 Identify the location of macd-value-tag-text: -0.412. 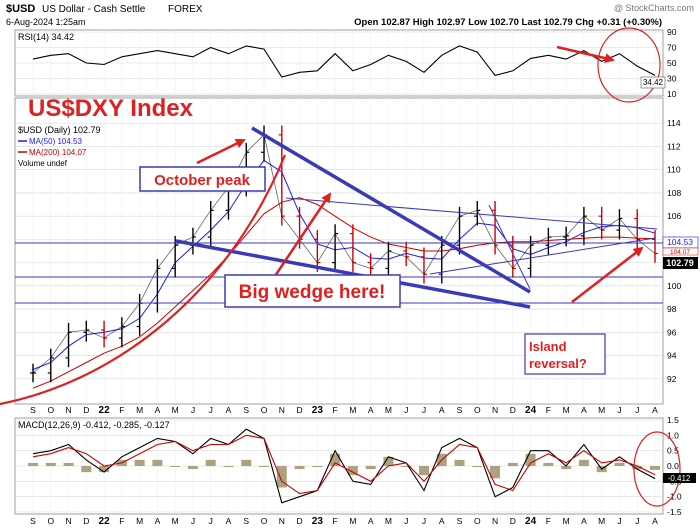
(679, 478).